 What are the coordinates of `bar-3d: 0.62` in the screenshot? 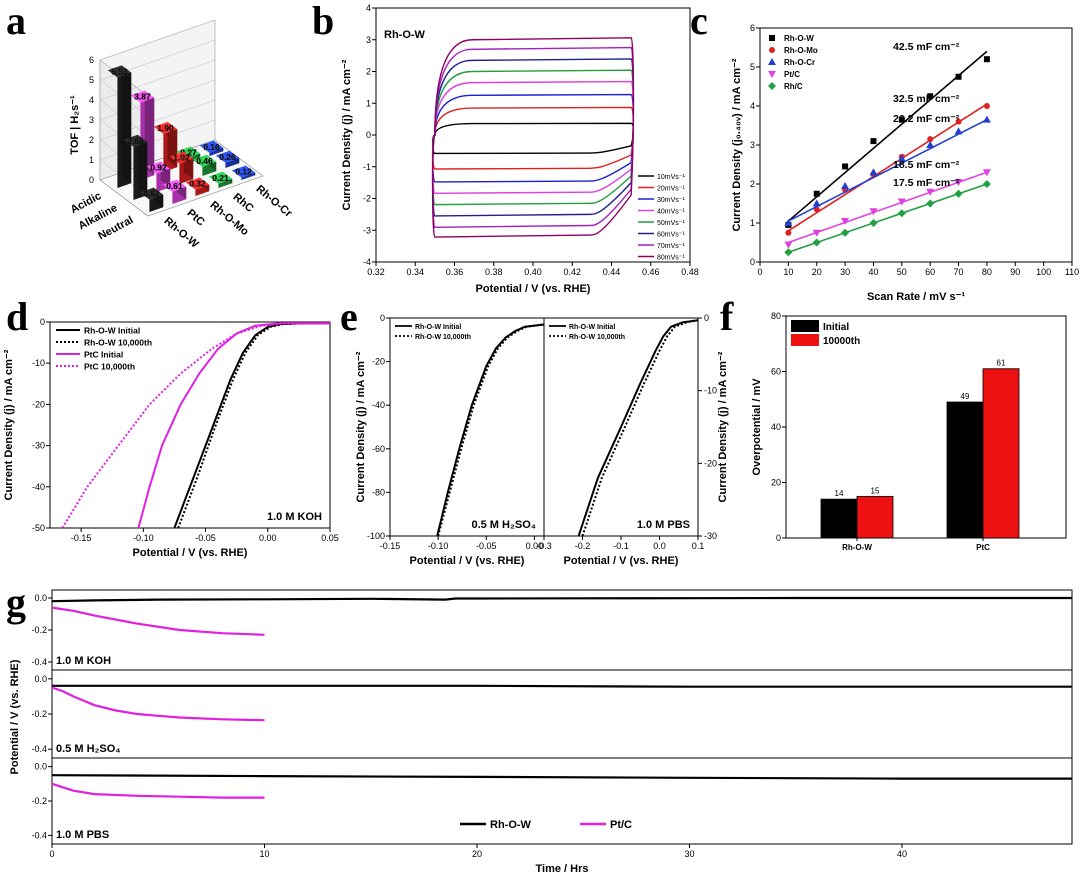 It's located at (151, 199).